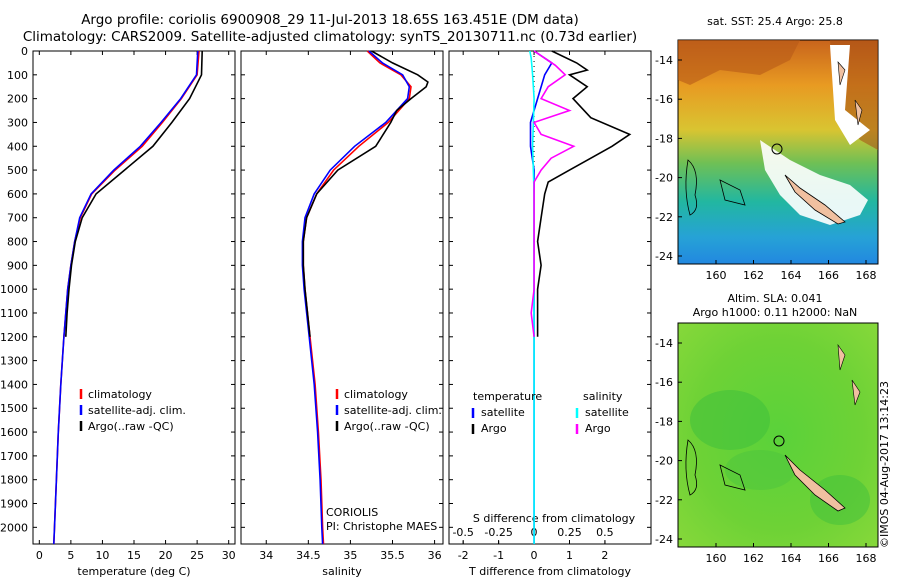 Image resolution: width=900 pixels, height=580 pixels. What do you see at coordinates (352, 512) in the screenshot?
I see `annotation-line: CORIOLIS` at bounding box center [352, 512].